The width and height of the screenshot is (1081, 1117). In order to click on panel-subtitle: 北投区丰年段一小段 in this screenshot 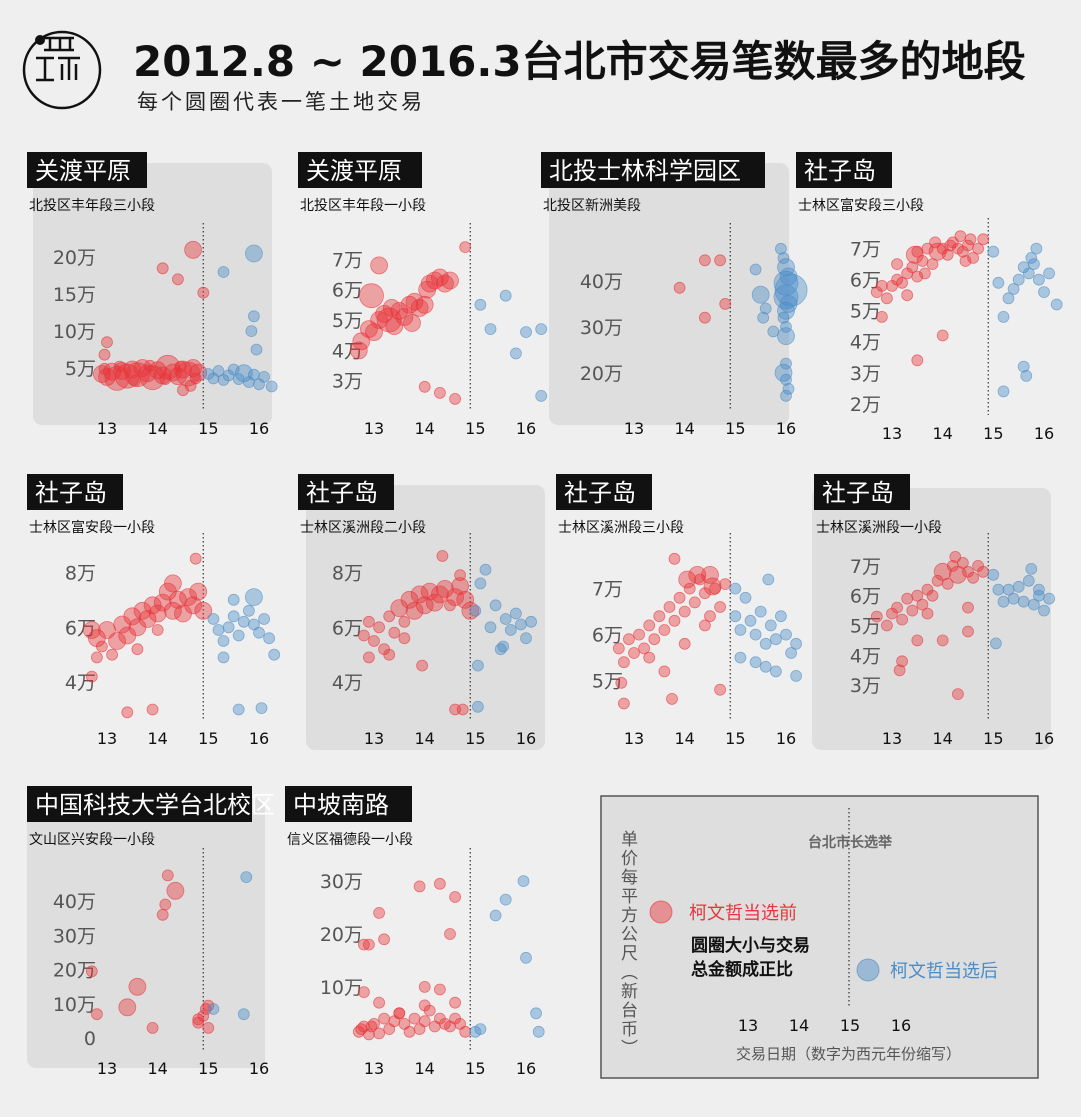, I will do `click(363, 206)`.